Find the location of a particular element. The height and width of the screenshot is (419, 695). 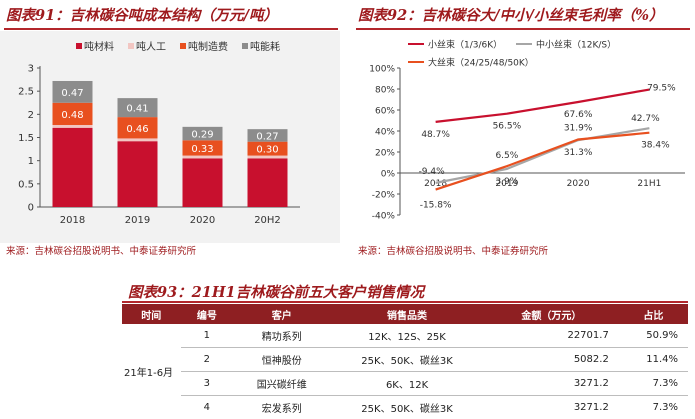

data-label: 0.41 is located at coordinates (137, 109).